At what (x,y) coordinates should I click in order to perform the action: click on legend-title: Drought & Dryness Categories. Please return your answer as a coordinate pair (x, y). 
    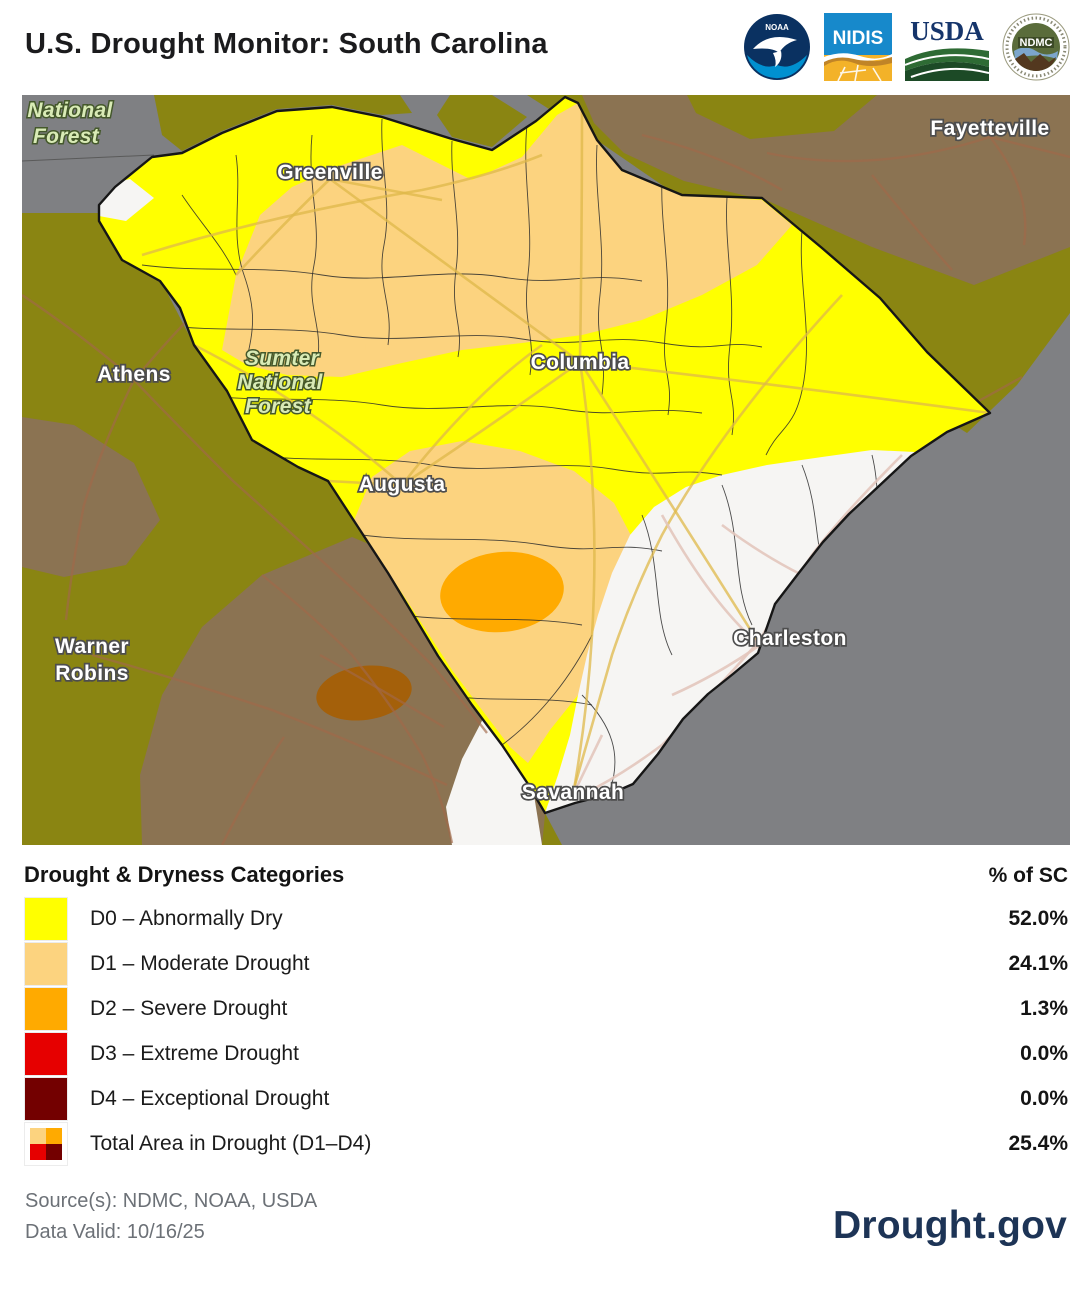
    Looking at the image, I should click on (184, 874).